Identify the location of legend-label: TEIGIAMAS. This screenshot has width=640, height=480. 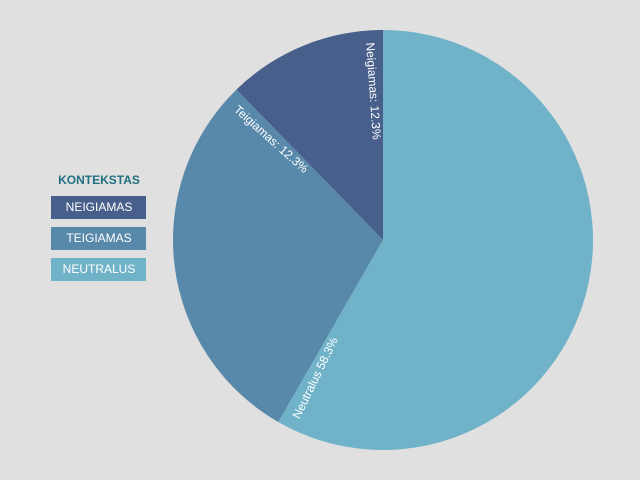
(98, 238).